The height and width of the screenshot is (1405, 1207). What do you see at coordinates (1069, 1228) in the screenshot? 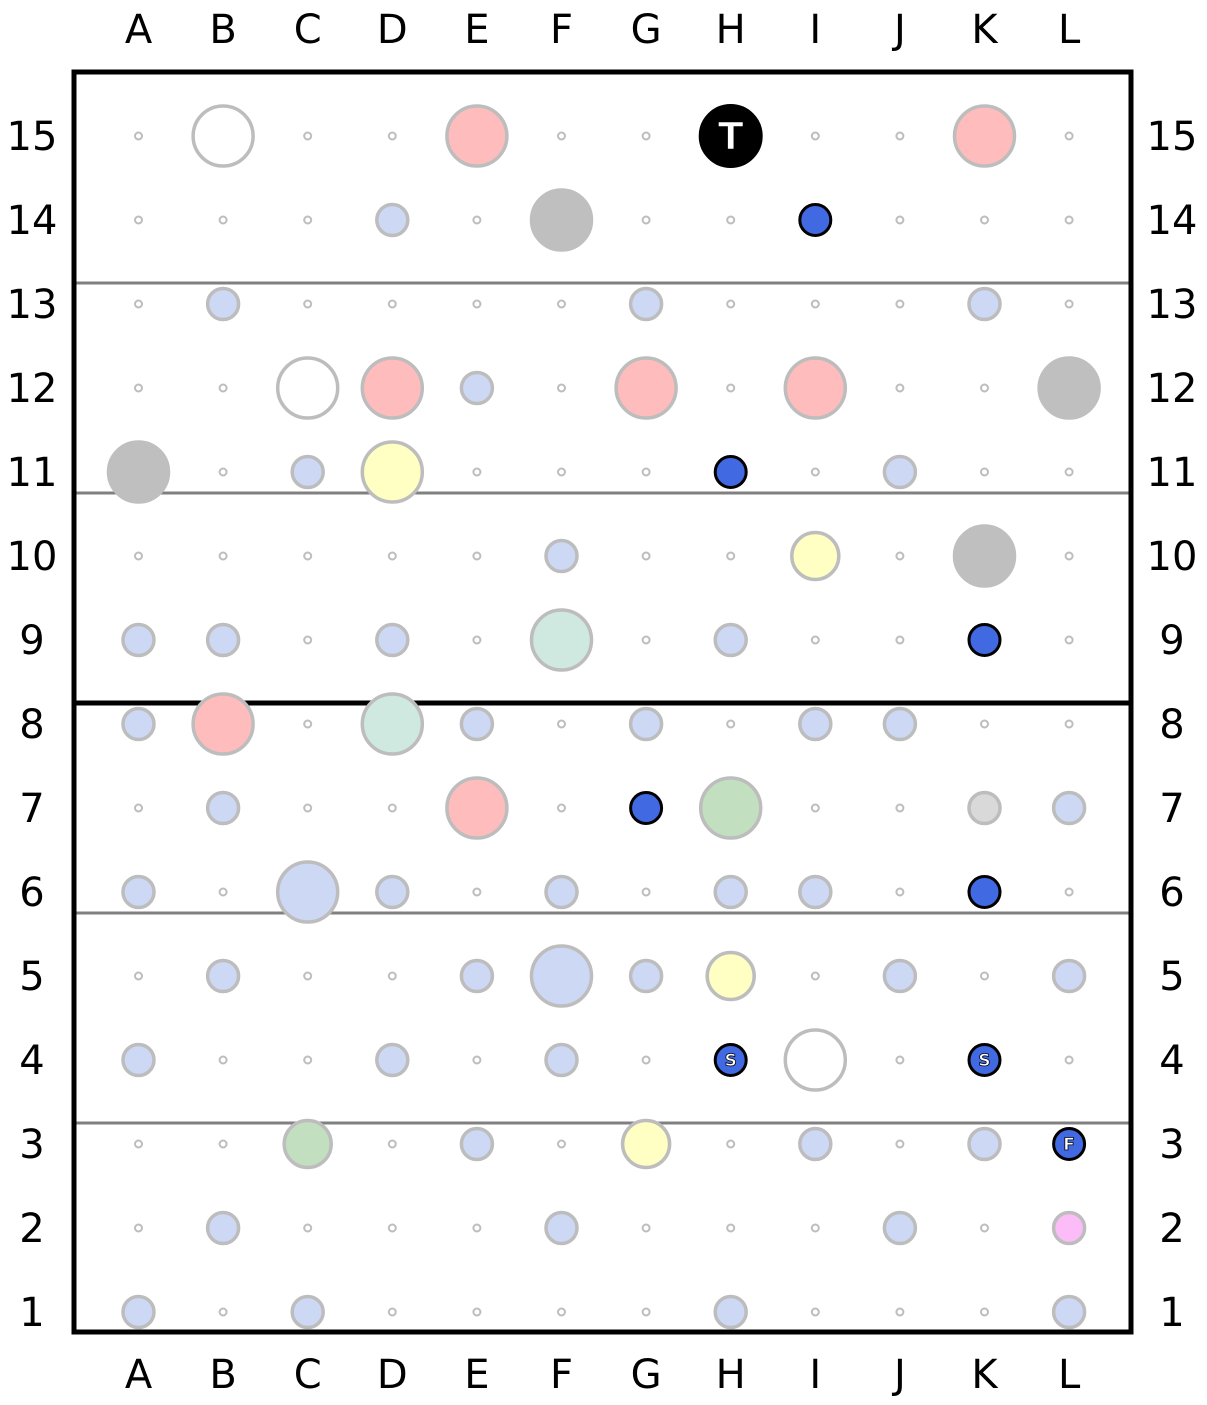
I see `piece-magenta-light` at bounding box center [1069, 1228].